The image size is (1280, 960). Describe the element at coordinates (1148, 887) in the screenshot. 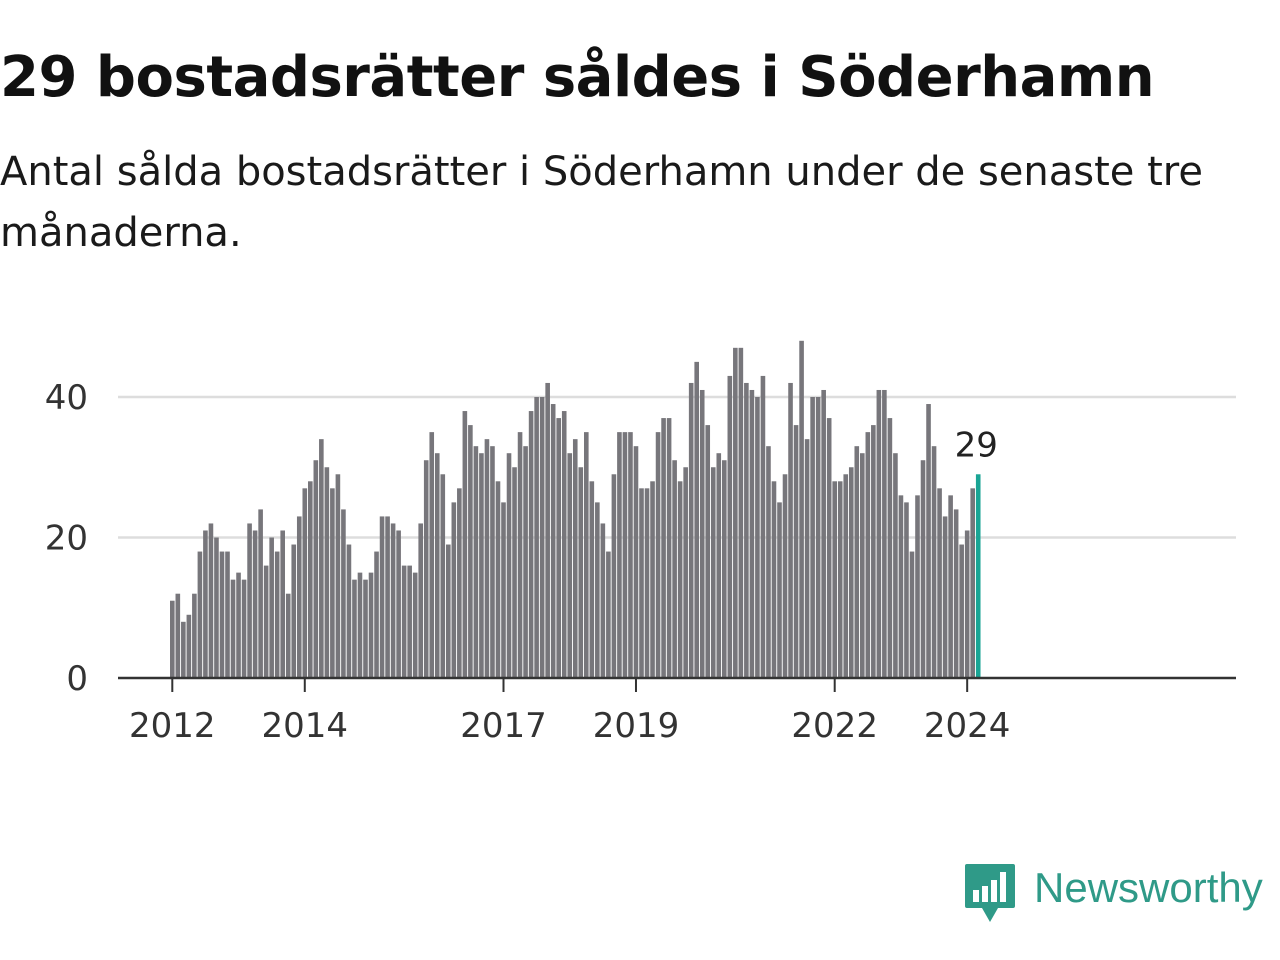

I see `brand-name: Newsworthy` at that location.